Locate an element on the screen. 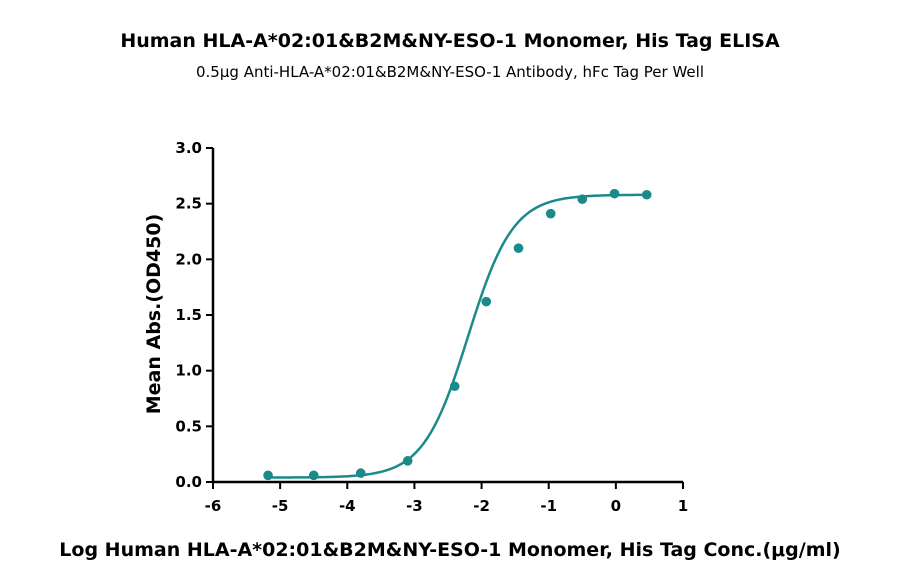 The width and height of the screenshot is (900, 583). y-tick-label: 1.5 is located at coordinates (188, 315).